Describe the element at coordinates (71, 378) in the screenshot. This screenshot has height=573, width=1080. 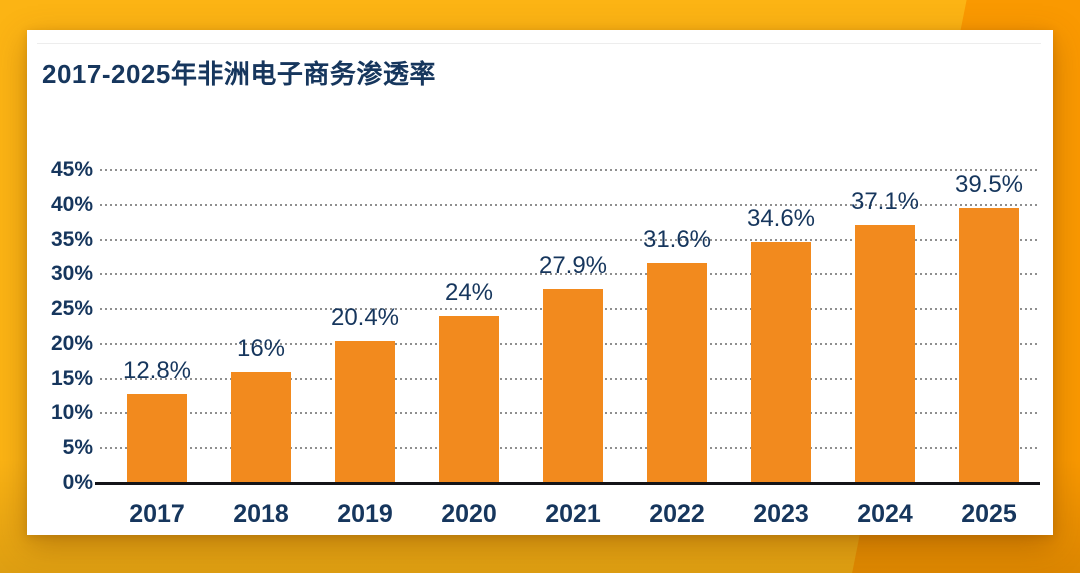
I see `y-axis-tick-label: 15%` at that location.